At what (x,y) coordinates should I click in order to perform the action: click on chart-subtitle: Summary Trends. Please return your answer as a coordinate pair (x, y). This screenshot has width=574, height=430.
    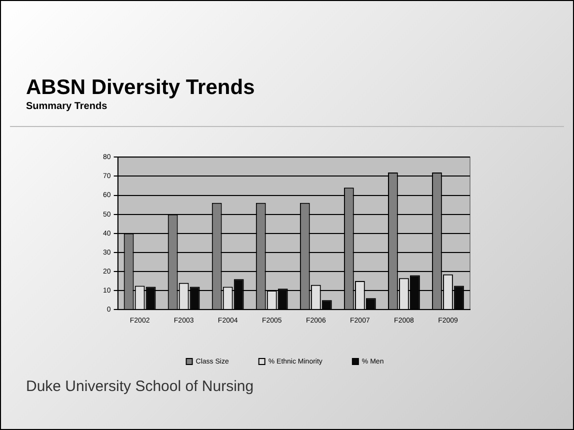
    Looking at the image, I should click on (67, 106).